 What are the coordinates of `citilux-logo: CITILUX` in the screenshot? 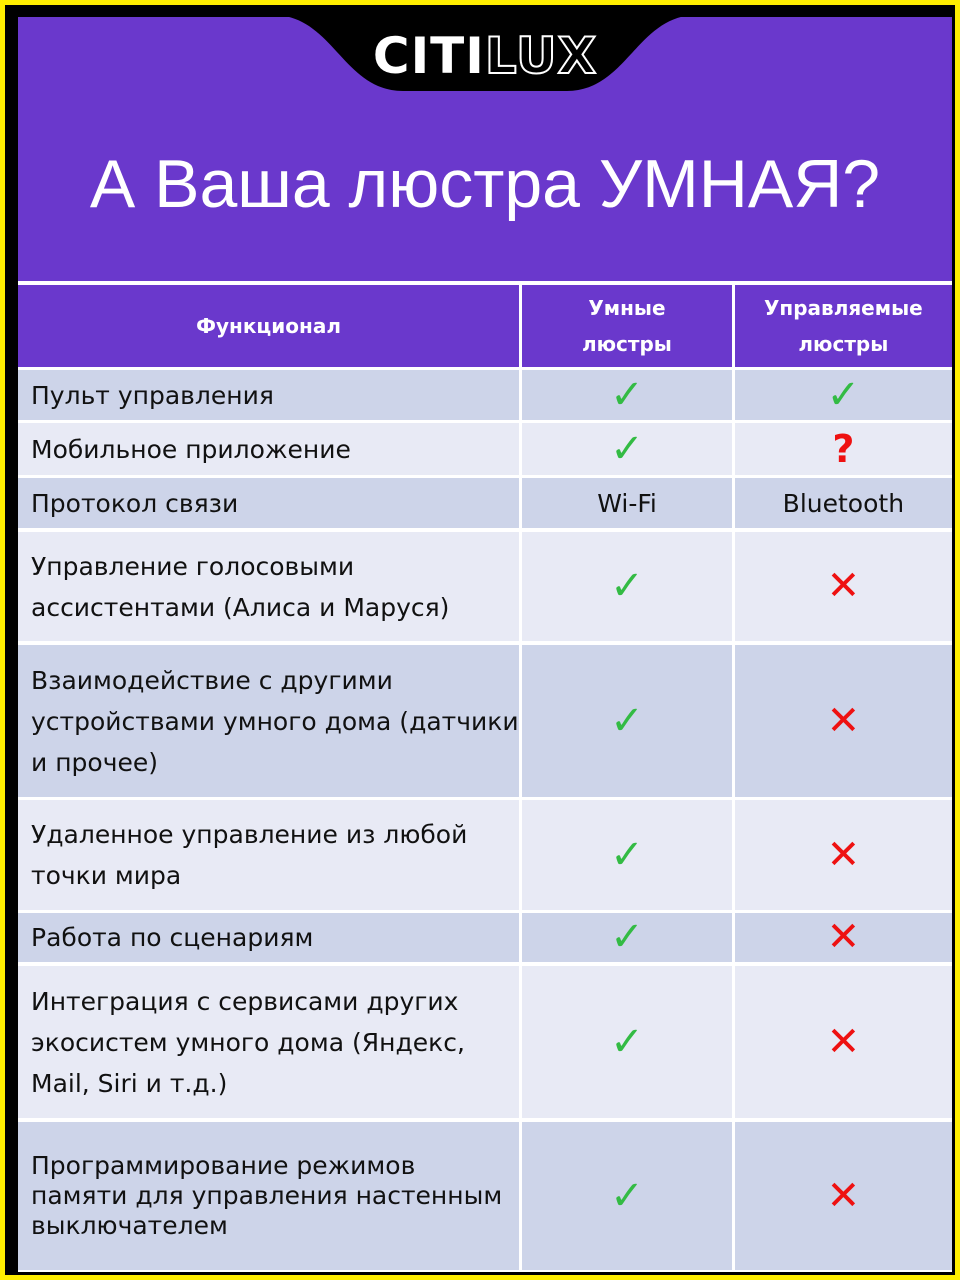 It's located at (485, 56).